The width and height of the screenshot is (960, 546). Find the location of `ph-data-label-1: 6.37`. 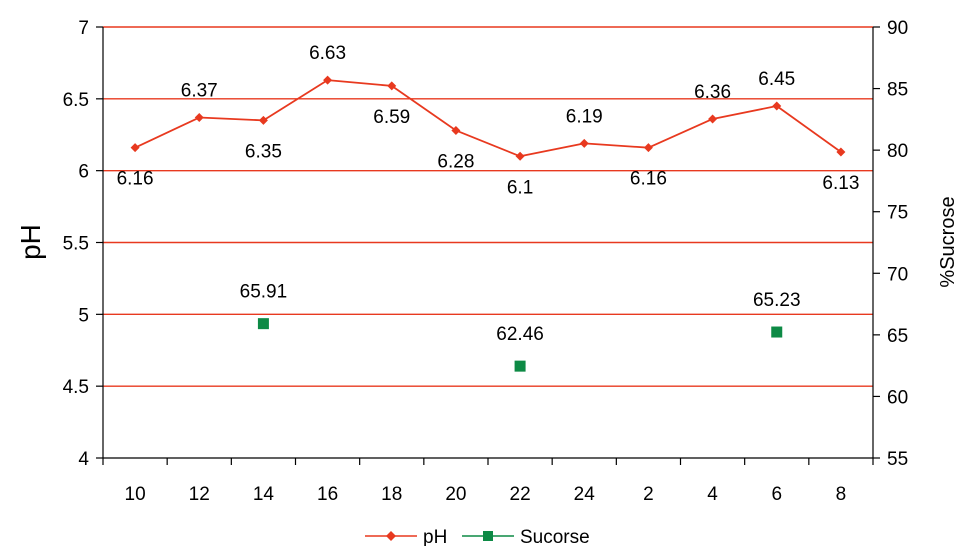

ph-data-label-1: 6.37 is located at coordinates (199, 91).